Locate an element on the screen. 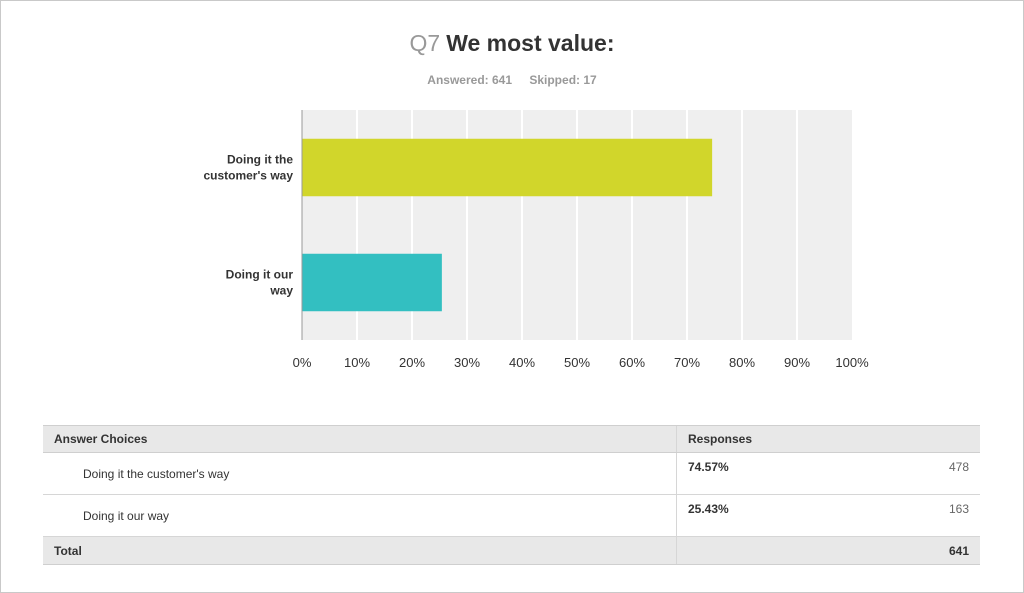 The height and width of the screenshot is (593, 1024). response-stats: Answered: 641 Skipped: 17 is located at coordinates (512, 80).